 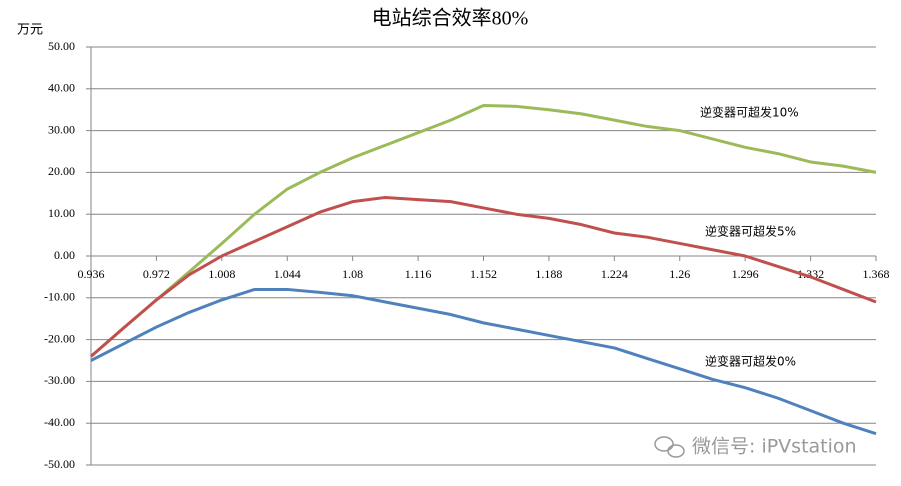 What do you see at coordinates (810, 274) in the screenshot?
I see `x-tick-label: 1.332` at bounding box center [810, 274].